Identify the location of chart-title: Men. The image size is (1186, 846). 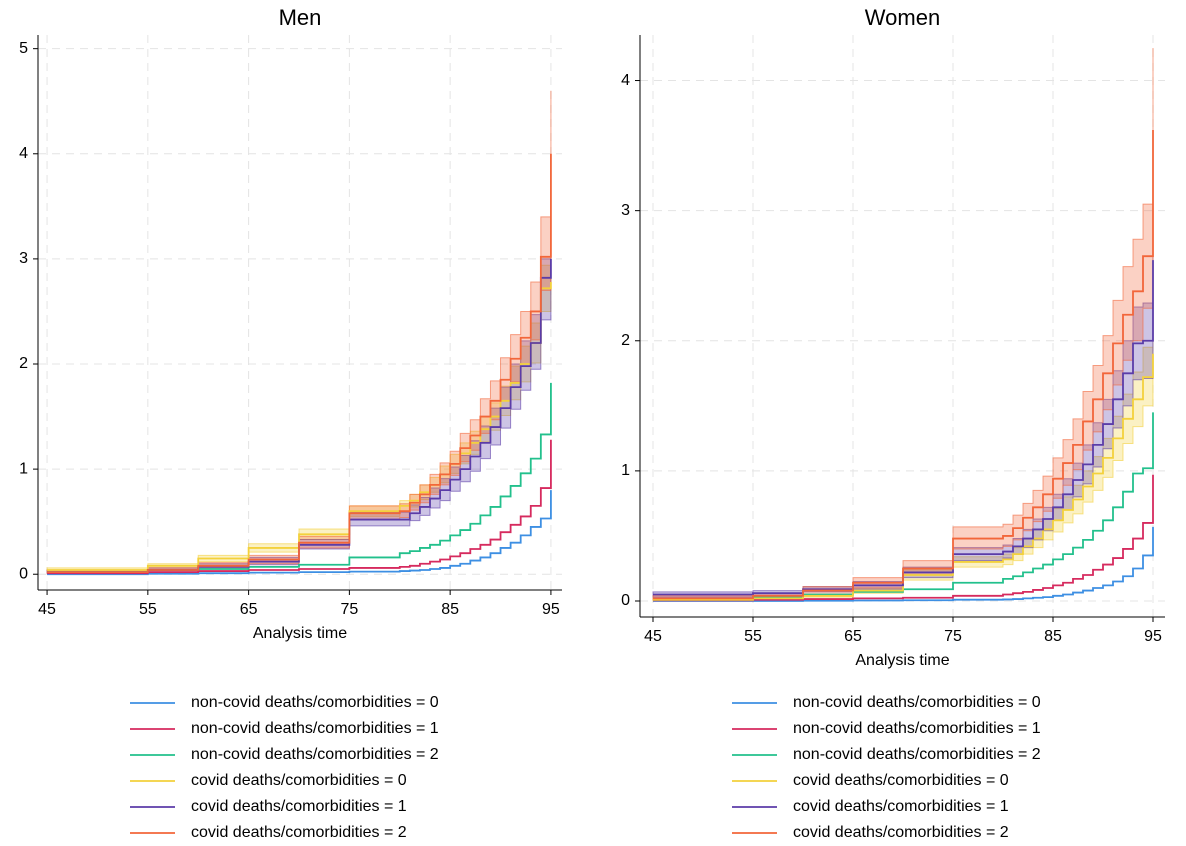
(300, 17).